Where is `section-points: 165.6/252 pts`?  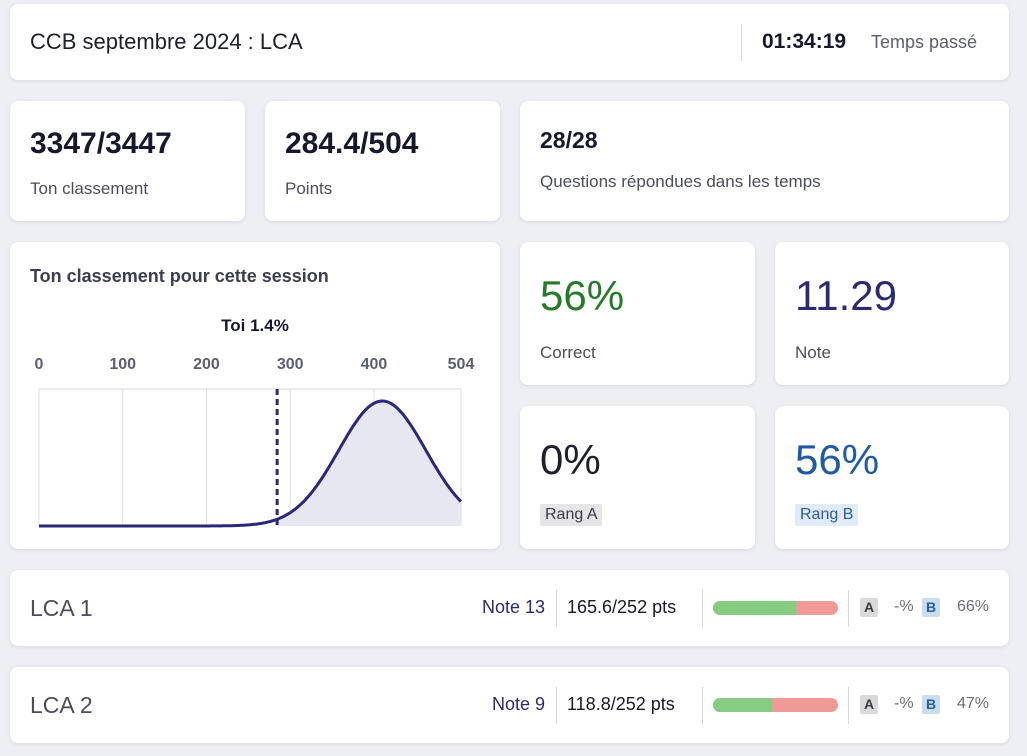
section-points: 165.6/252 pts is located at coordinates (622, 607).